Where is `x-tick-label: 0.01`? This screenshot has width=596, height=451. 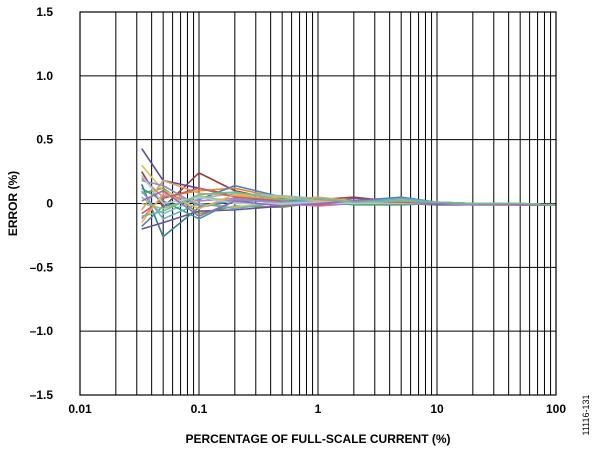 x-tick-label: 0.01 is located at coordinates (80, 409).